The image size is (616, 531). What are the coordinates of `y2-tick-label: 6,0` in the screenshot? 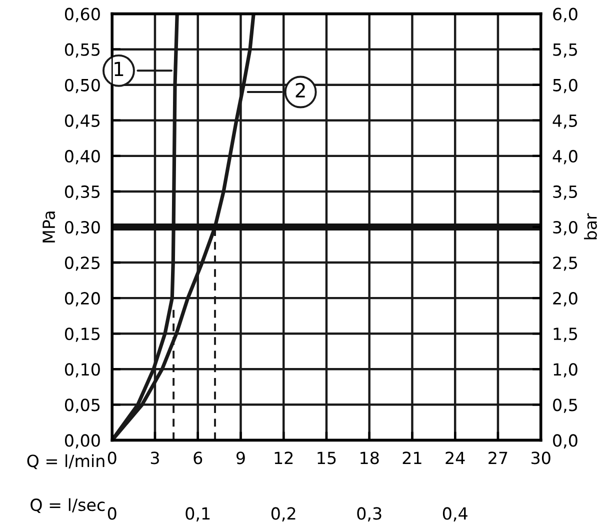 It's located at (565, 15).